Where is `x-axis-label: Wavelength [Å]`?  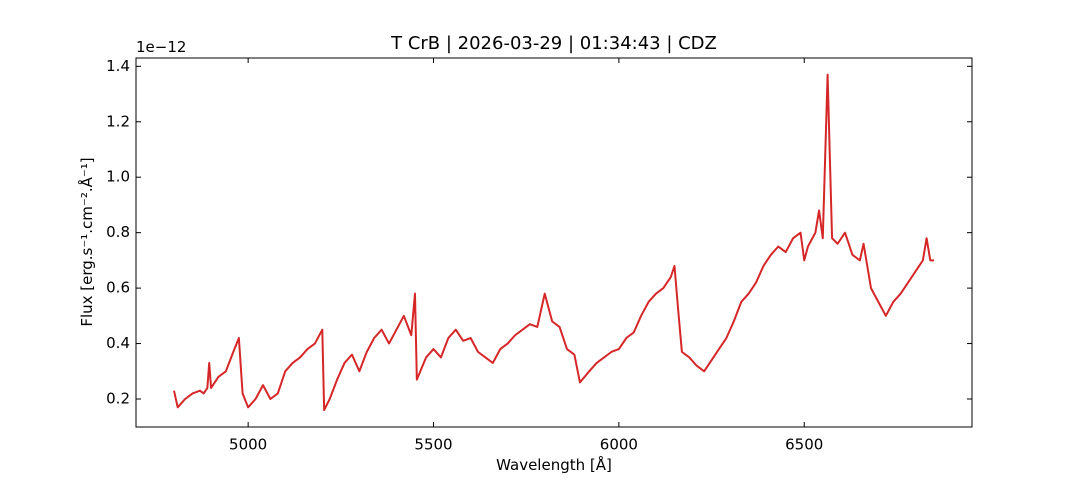 x-axis-label: Wavelength [Å] is located at coordinates (554, 464).